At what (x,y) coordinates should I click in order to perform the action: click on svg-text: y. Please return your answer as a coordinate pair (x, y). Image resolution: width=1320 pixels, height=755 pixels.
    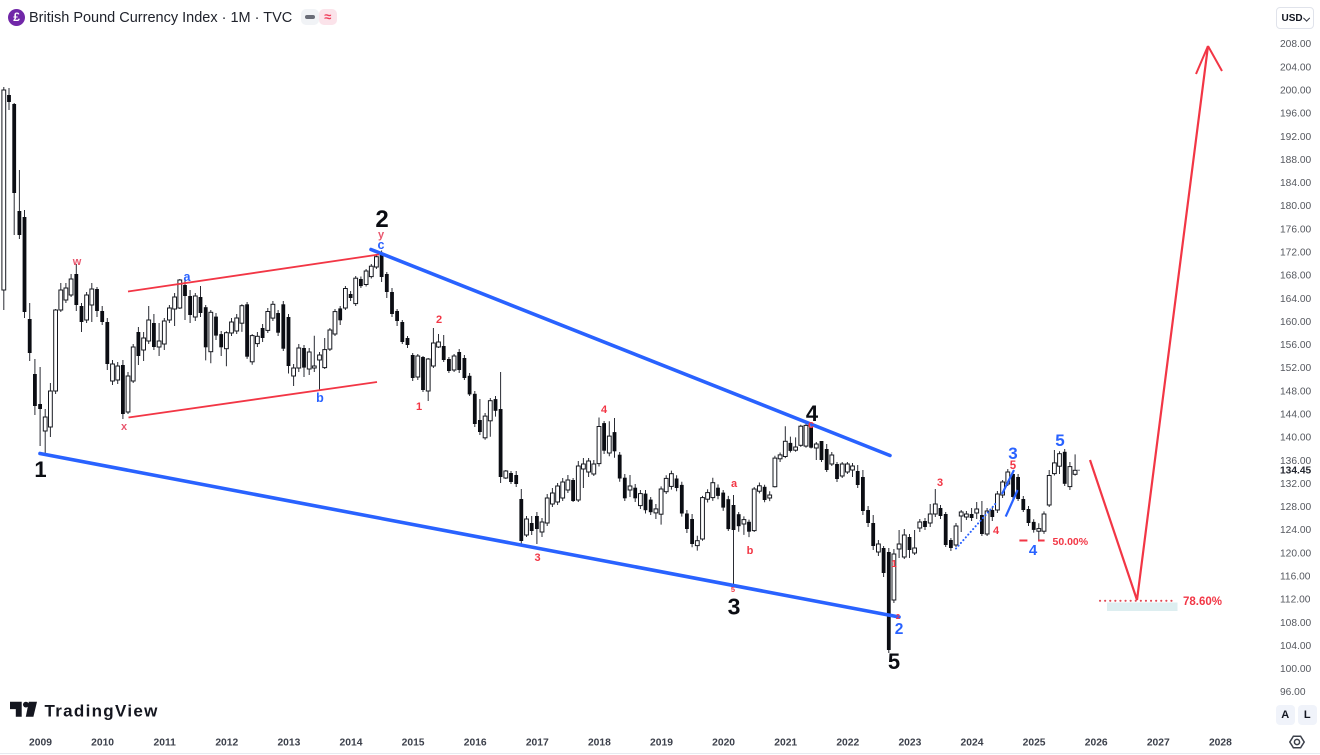
    Looking at the image, I should click on (381, 235).